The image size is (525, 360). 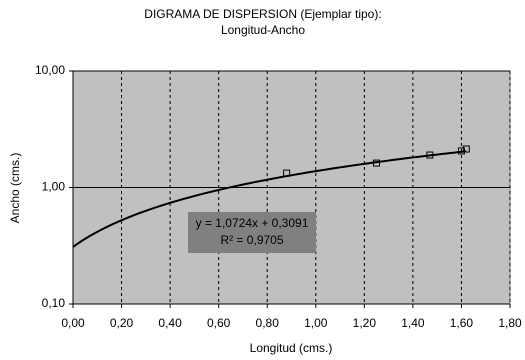 I want to click on x-tick-label: 1,80, so click(x=510, y=323).